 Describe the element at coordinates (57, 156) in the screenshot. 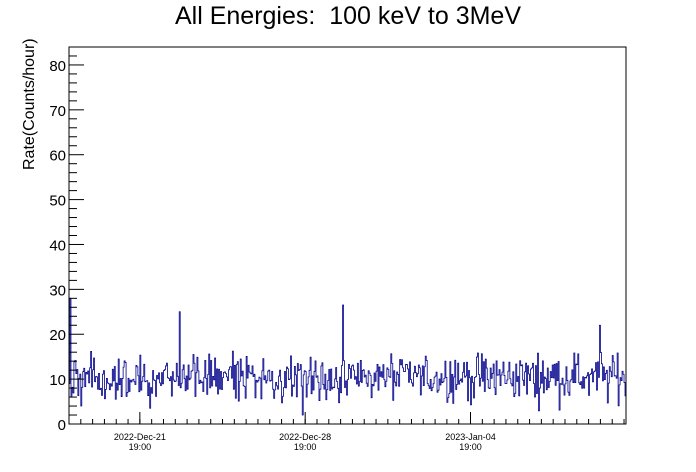

I see `y-tick-label: 60` at that location.